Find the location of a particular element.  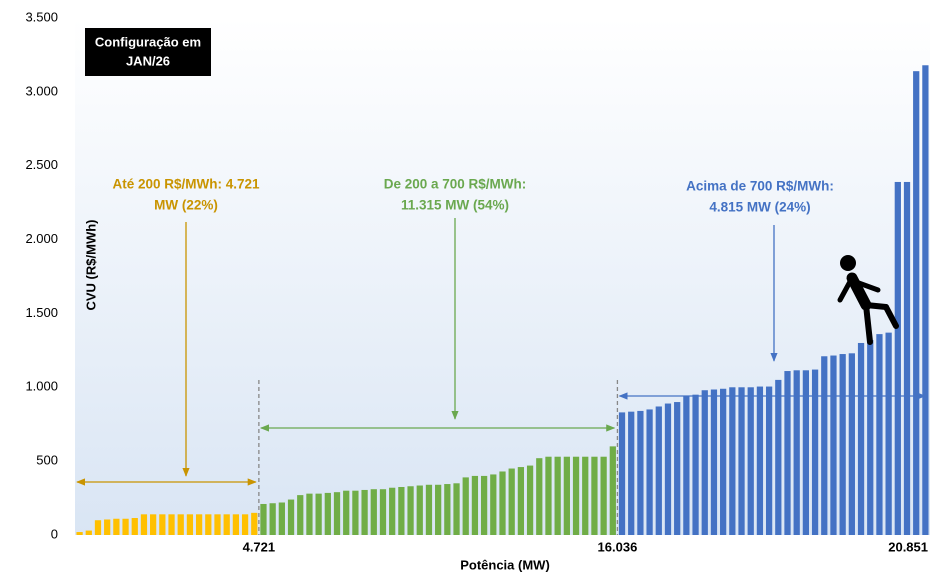

config-text: Configuração em is located at coordinates (148, 41).